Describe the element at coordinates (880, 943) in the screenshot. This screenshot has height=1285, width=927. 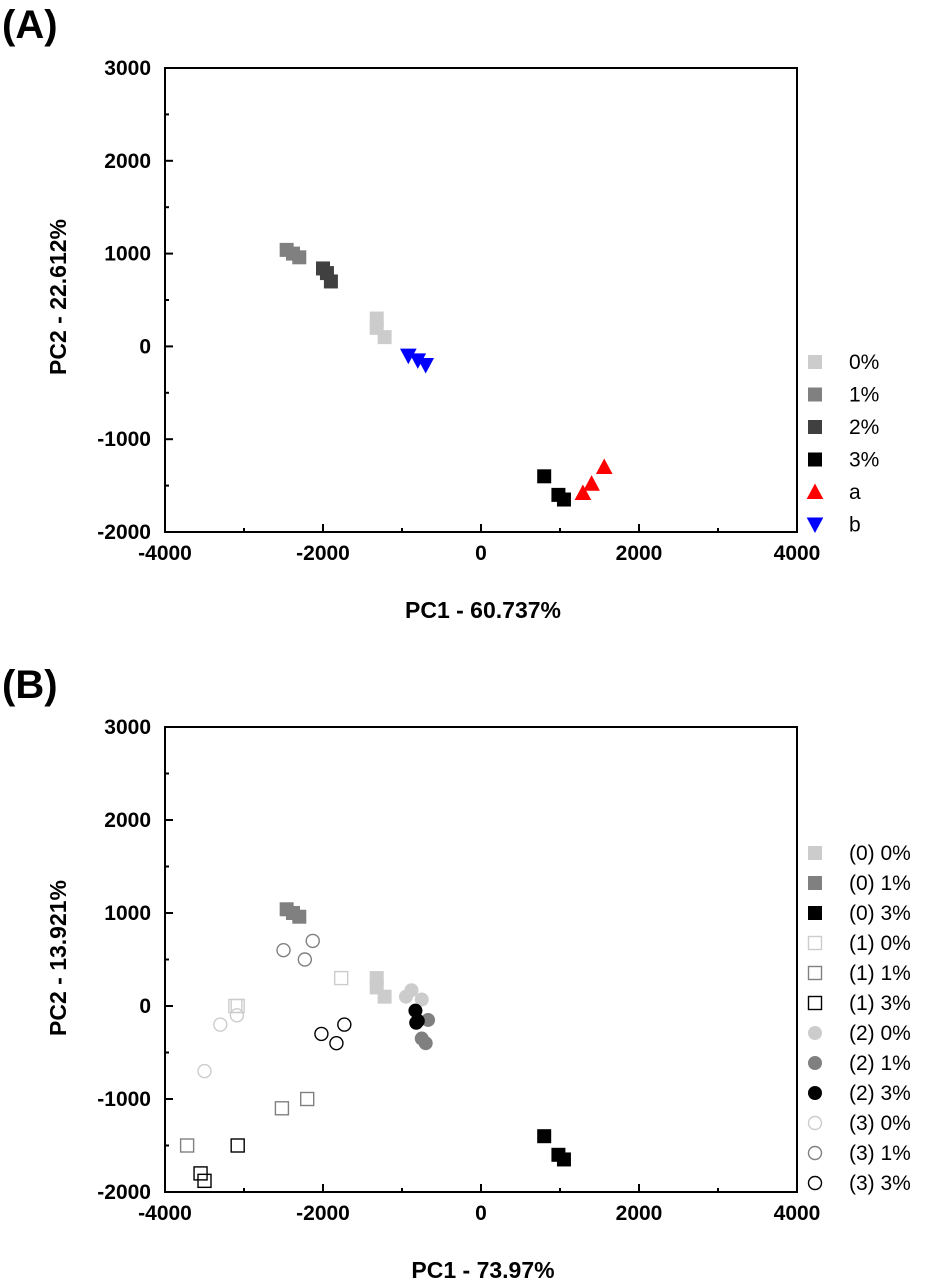
I see `legend-label: (1) 0%` at that location.